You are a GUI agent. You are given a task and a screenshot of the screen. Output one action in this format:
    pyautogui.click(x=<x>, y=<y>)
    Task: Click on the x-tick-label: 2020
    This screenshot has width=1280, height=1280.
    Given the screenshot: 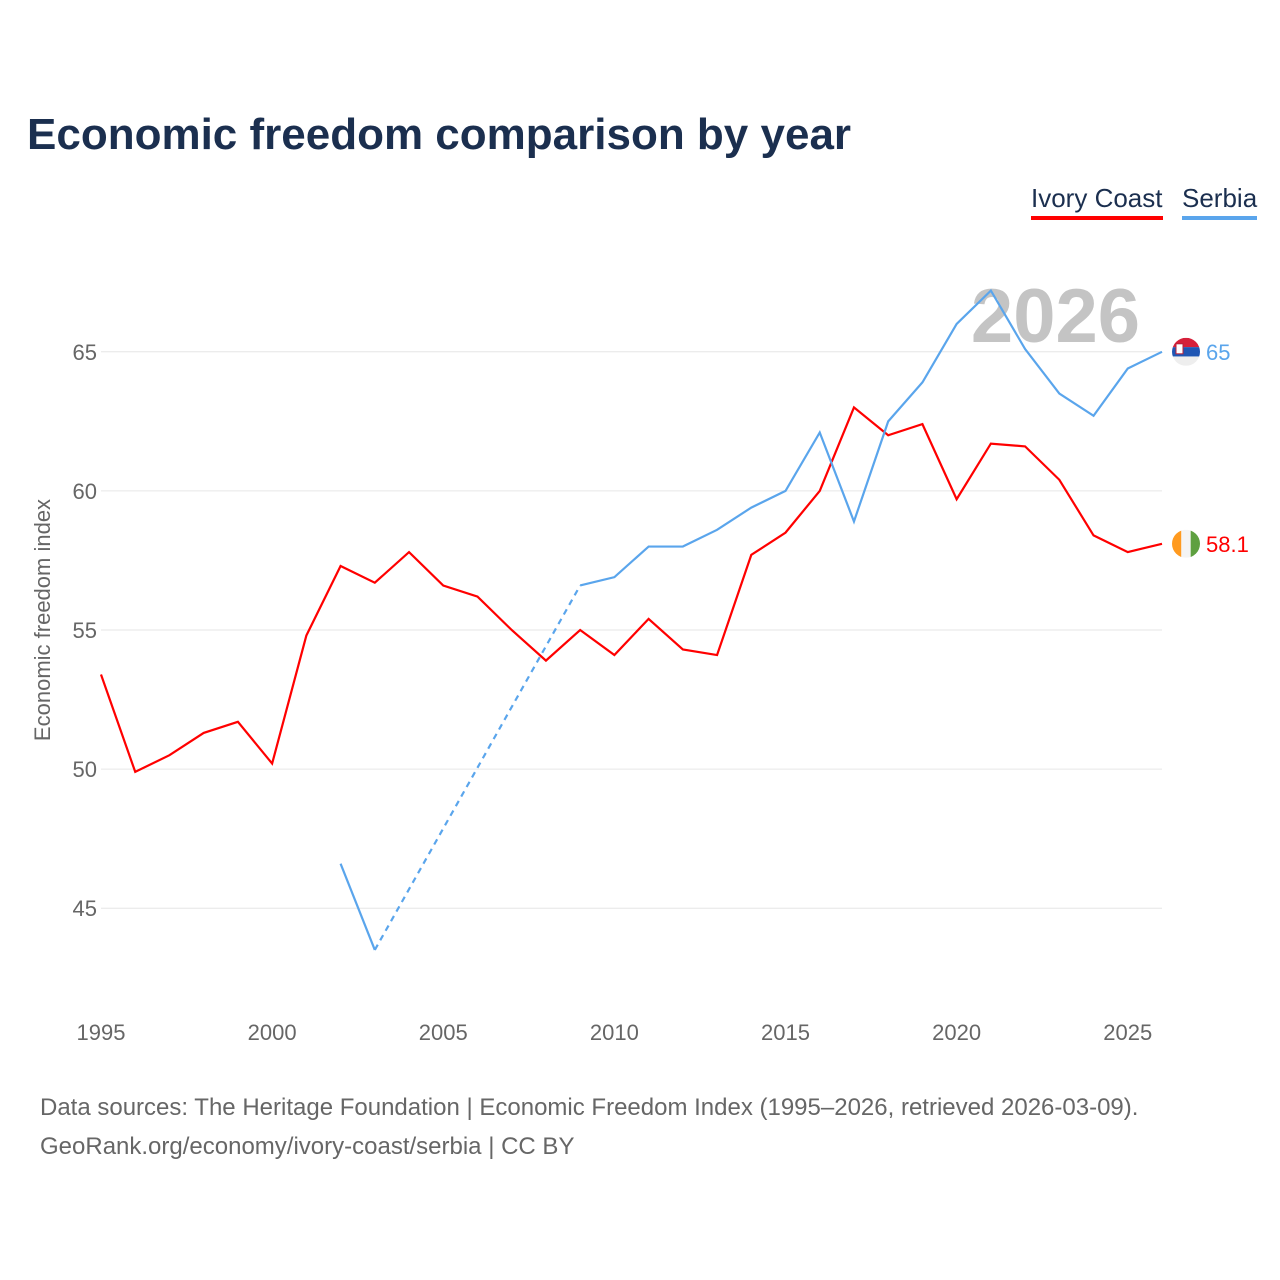 What is the action you would take?
    pyautogui.click(x=956, y=1032)
    